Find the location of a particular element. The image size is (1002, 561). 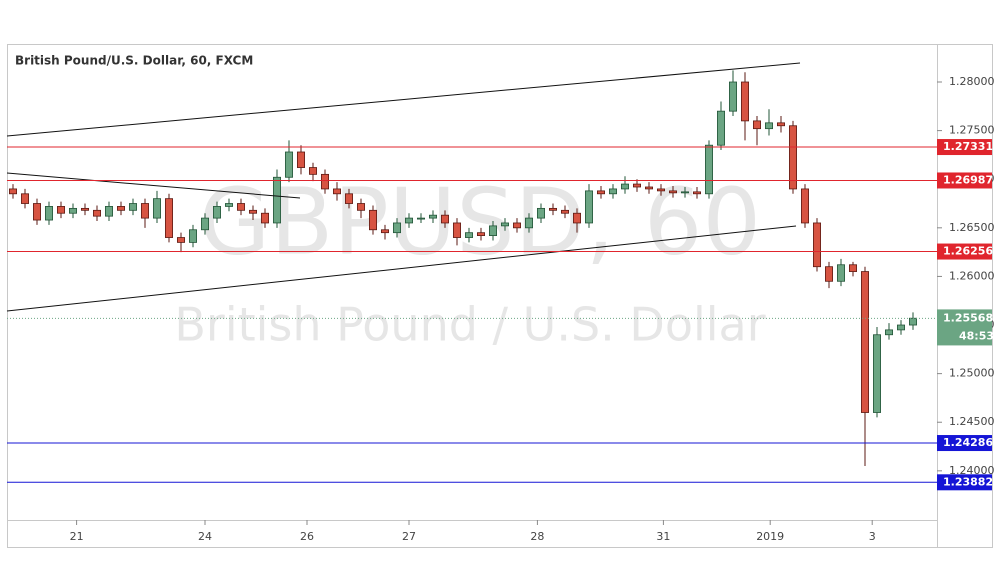

x-tick-label: 27 is located at coordinates (409, 536).